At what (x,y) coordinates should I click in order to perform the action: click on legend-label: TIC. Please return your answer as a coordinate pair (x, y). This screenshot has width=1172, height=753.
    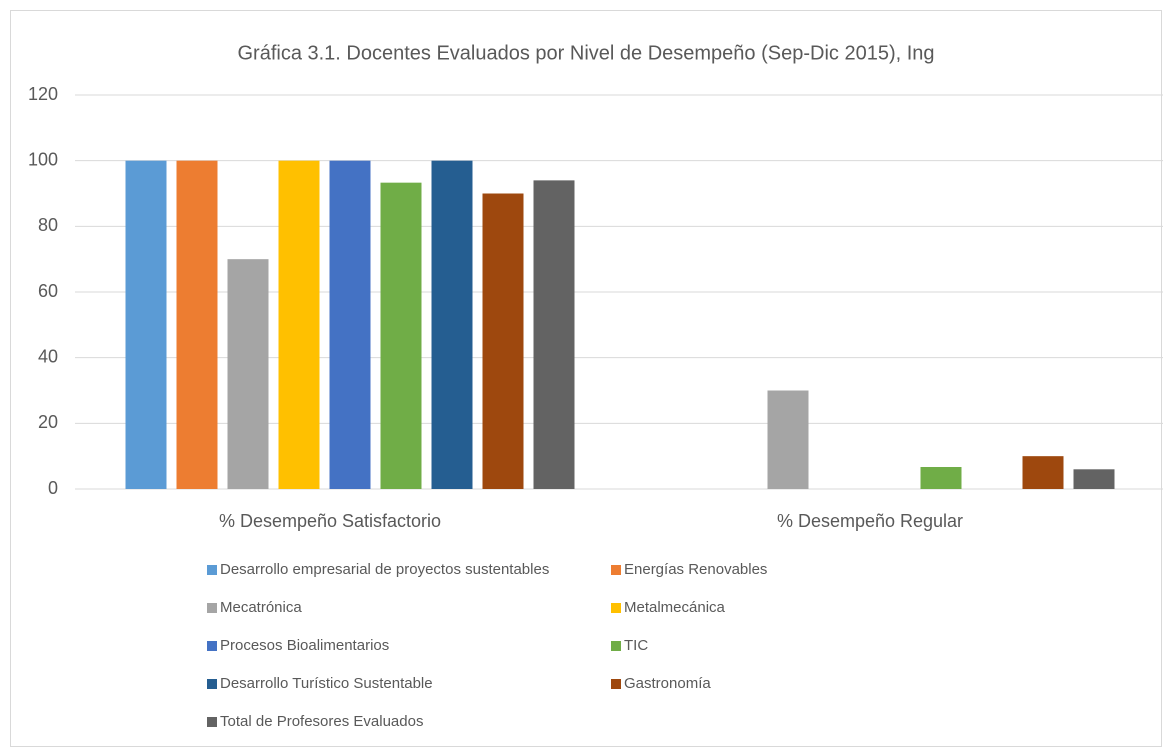
    Looking at the image, I should click on (636, 645).